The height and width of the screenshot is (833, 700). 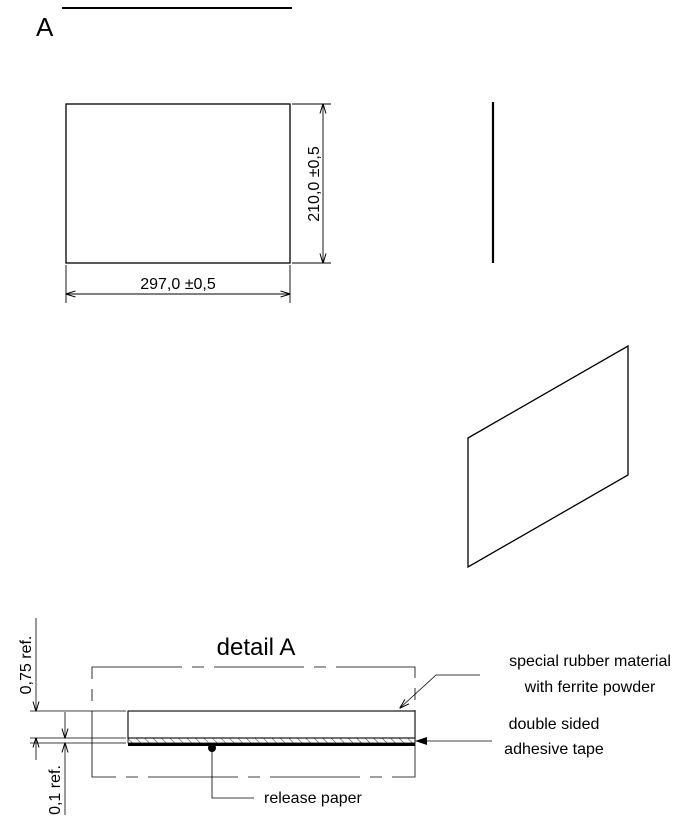 What do you see at coordinates (45, 27) in the screenshot?
I see `section-marker-label: A` at bounding box center [45, 27].